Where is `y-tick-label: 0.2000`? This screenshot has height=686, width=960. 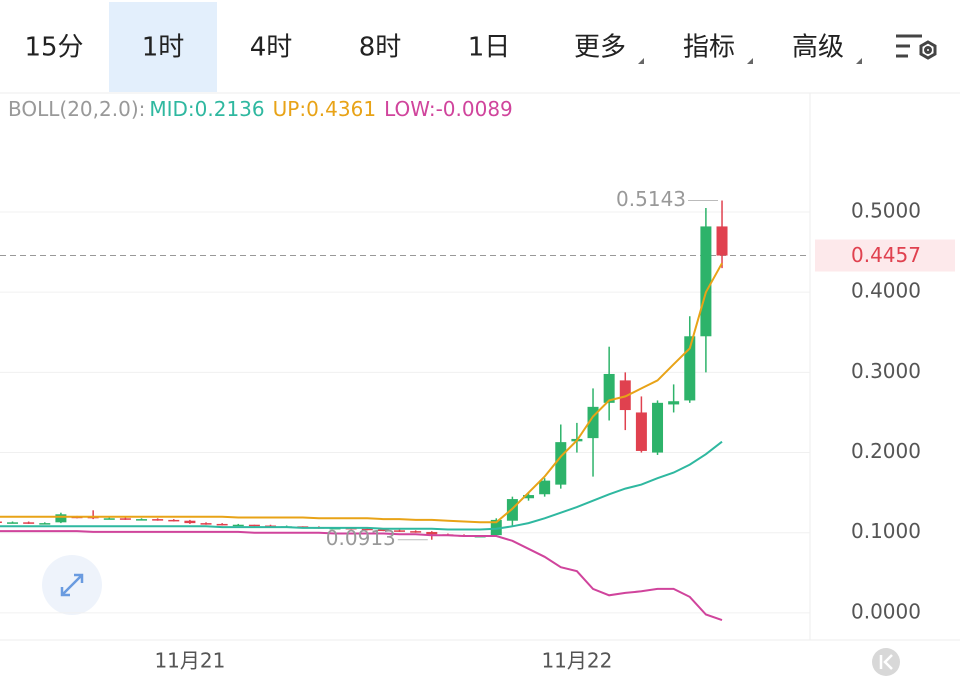 y-tick-label: 0.2000 is located at coordinates (886, 451).